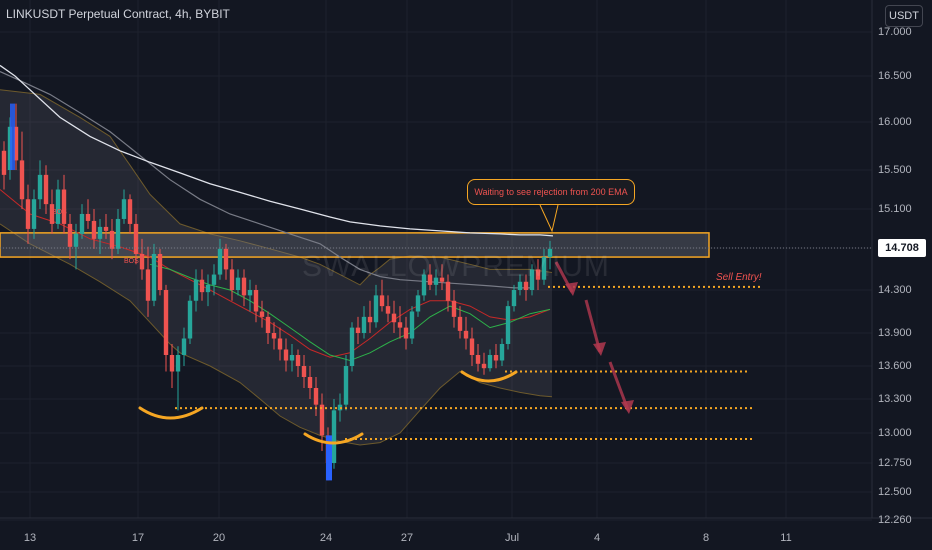 The width and height of the screenshot is (932, 550). Describe the element at coordinates (456, 266) in the screenshot. I see `watermark: SWALLOWPREMIUM` at that location.